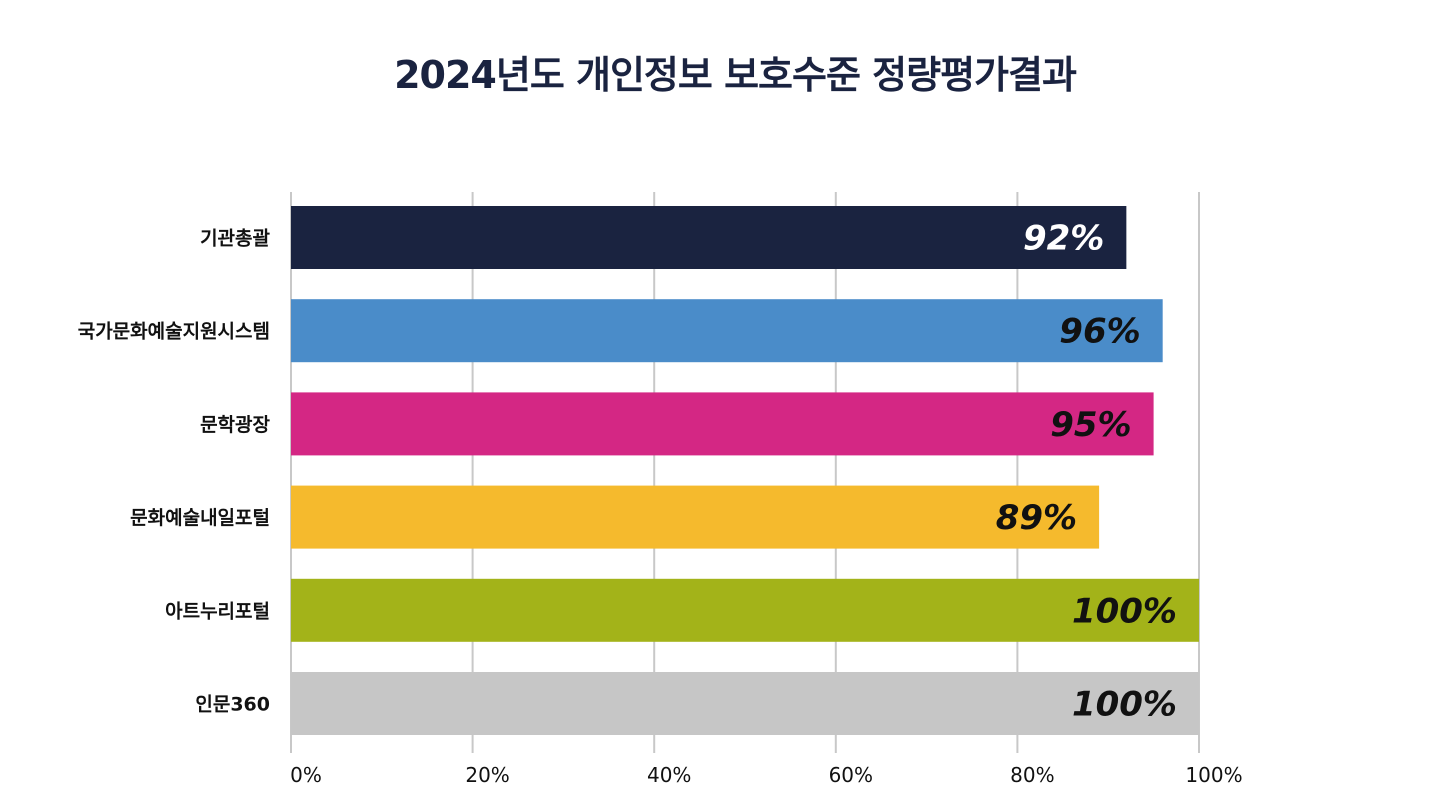 This screenshot has height=800, width=1442. What do you see at coordinates (766, 775) in the screenshot?
I see `x-axis-ticks: 0% 20% 40% 60% 80% 100%` at bounding box center [766, 775].